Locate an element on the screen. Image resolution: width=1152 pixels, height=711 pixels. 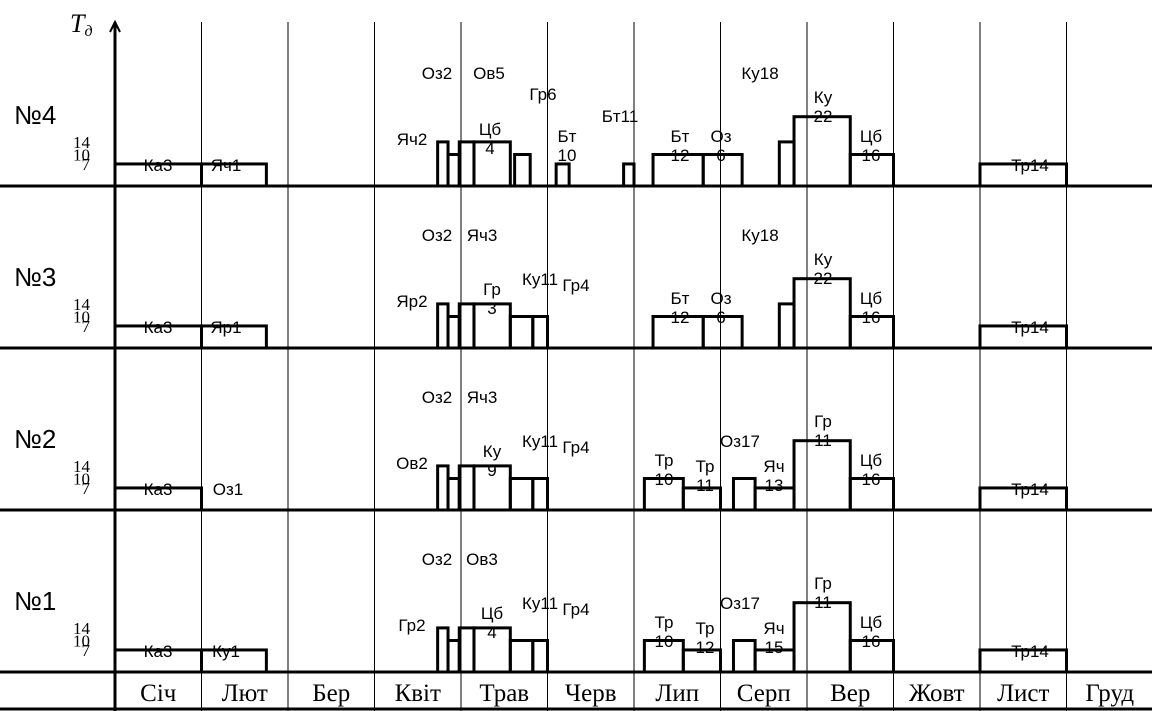
bar-label: Тр 10 is located at coordinates (664, 632).